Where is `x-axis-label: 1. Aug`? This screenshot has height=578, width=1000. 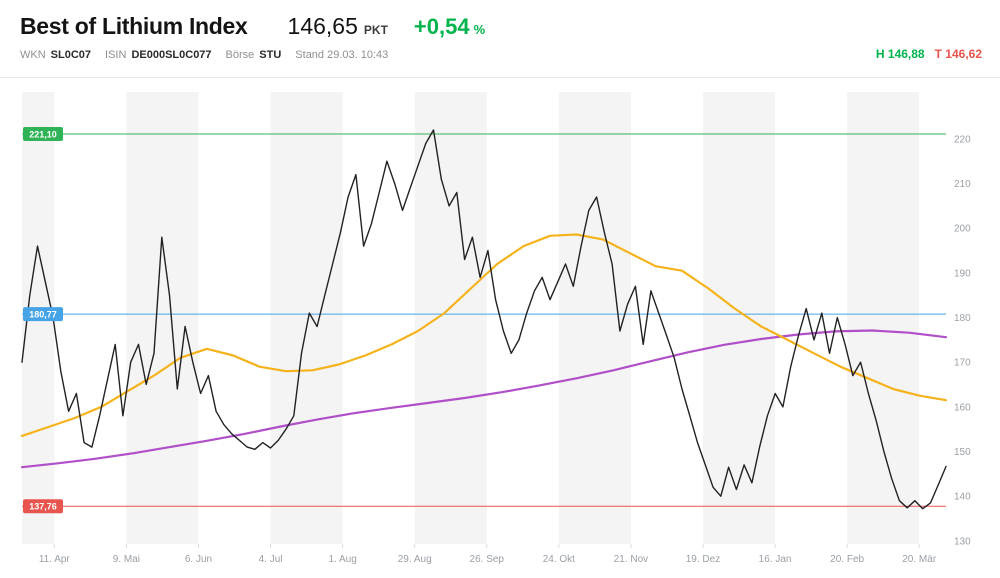 x-axis-label: 1. Aug is located at coordinates (342, 559).